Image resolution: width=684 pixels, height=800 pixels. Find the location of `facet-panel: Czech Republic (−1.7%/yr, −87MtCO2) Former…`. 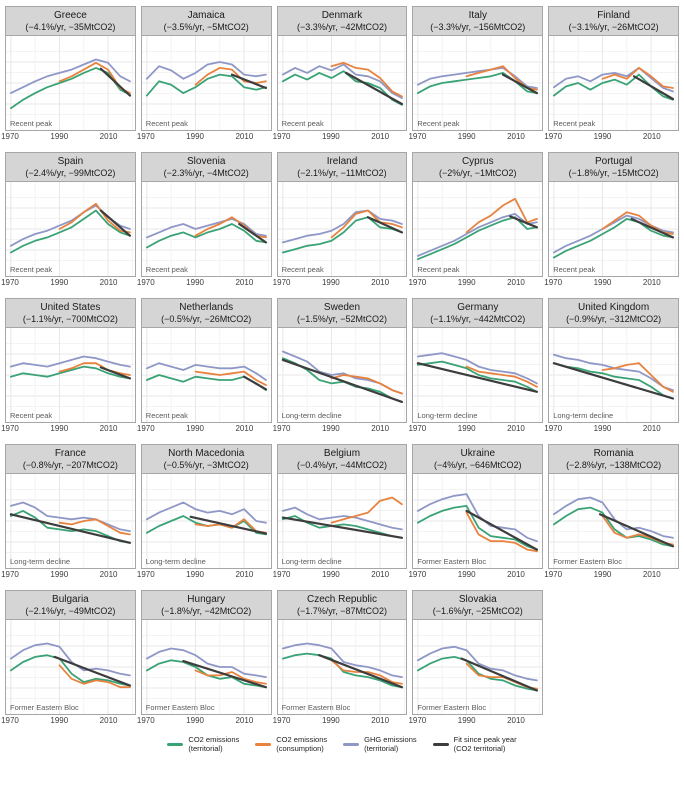

facet-panel: Czech Republic (−1.7%/yr, −87MtCO2) Former… is located at coordinates (340, 658).